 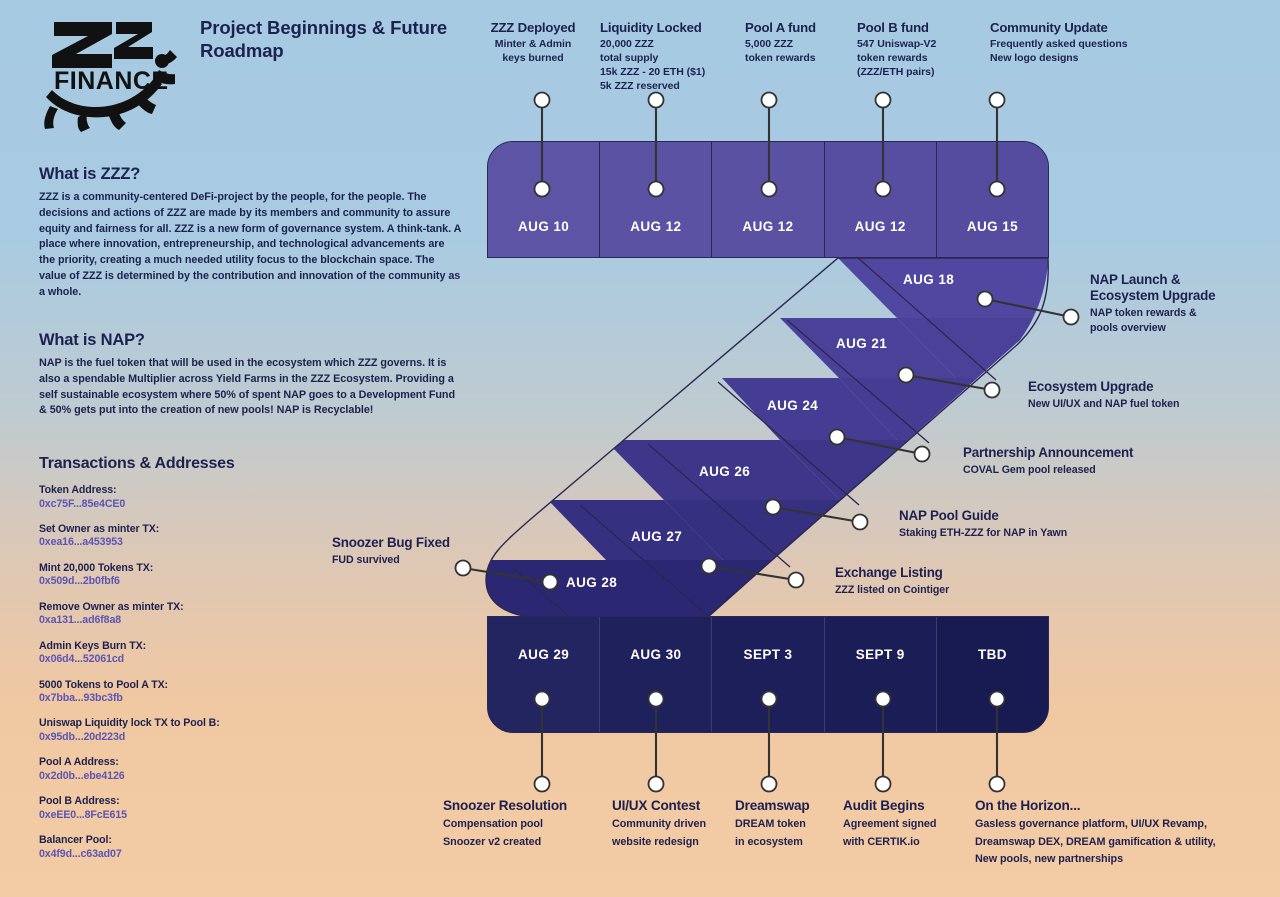 What do you see at coordinates (80, 620) in the screenshot?
I see `transaction-hash: 0xa131...ad6f8a8` at bounding box center [80, 620].